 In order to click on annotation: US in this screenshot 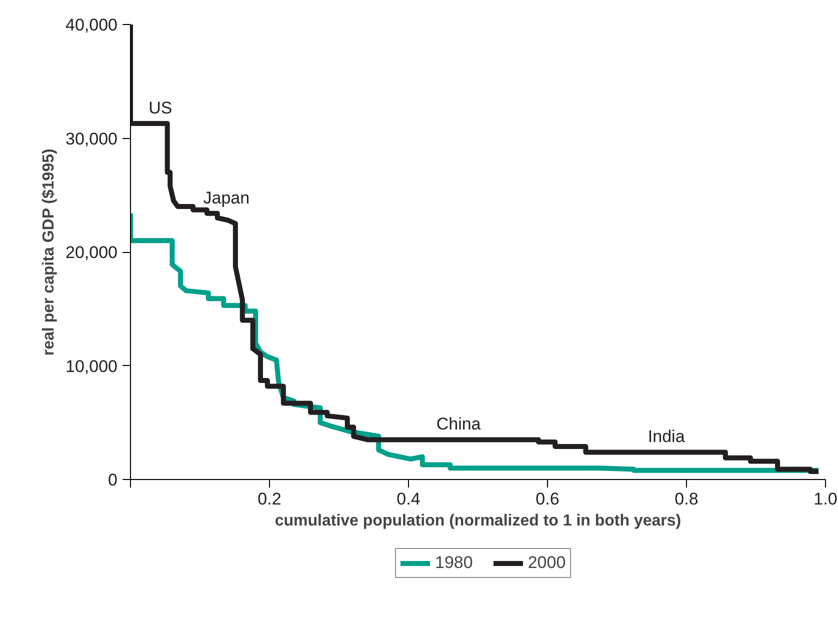, I will do `click(160, 108)`.